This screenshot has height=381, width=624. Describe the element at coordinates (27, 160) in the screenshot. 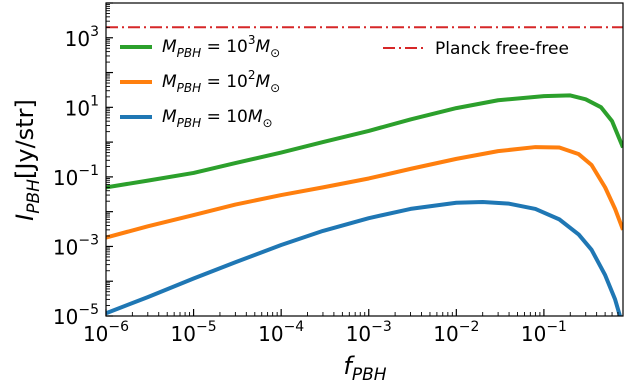

I see `y-axis-label: IPBH[Jy/str]` at that location.